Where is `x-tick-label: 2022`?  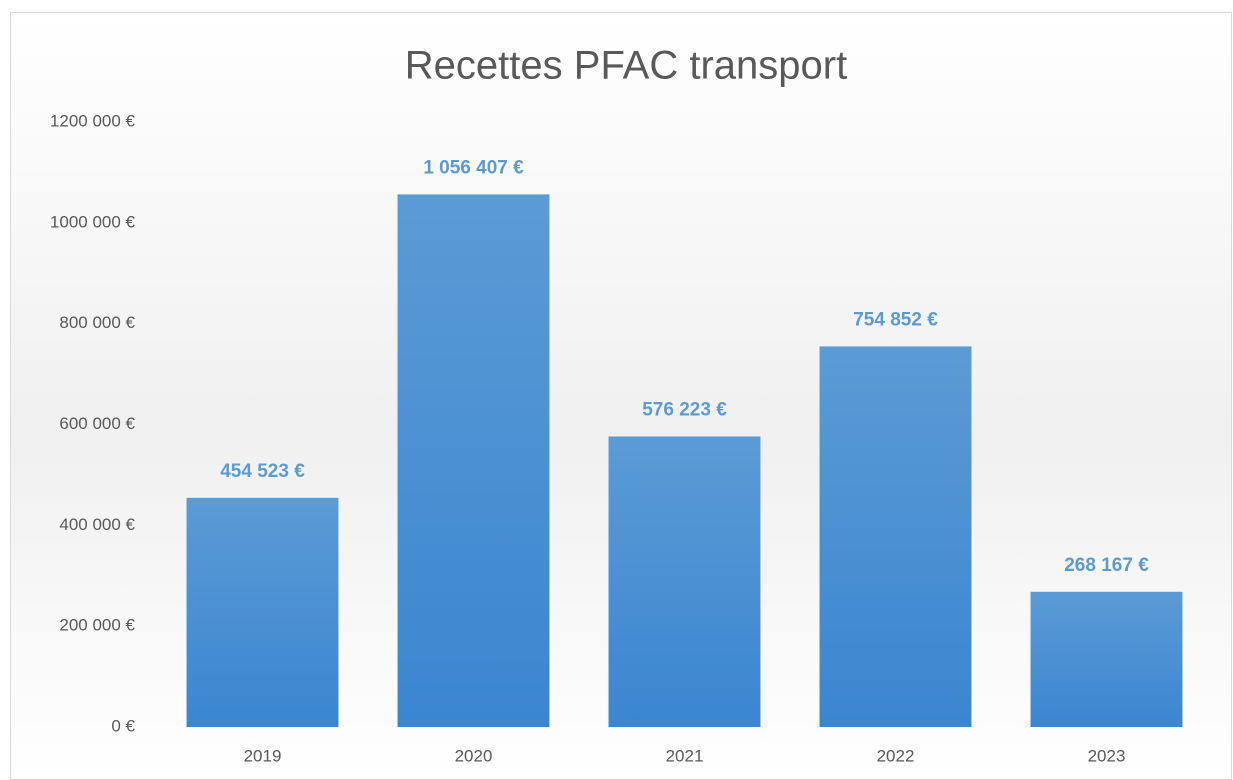
x-tick-label: 2022 is located at coordinates (896, 755).